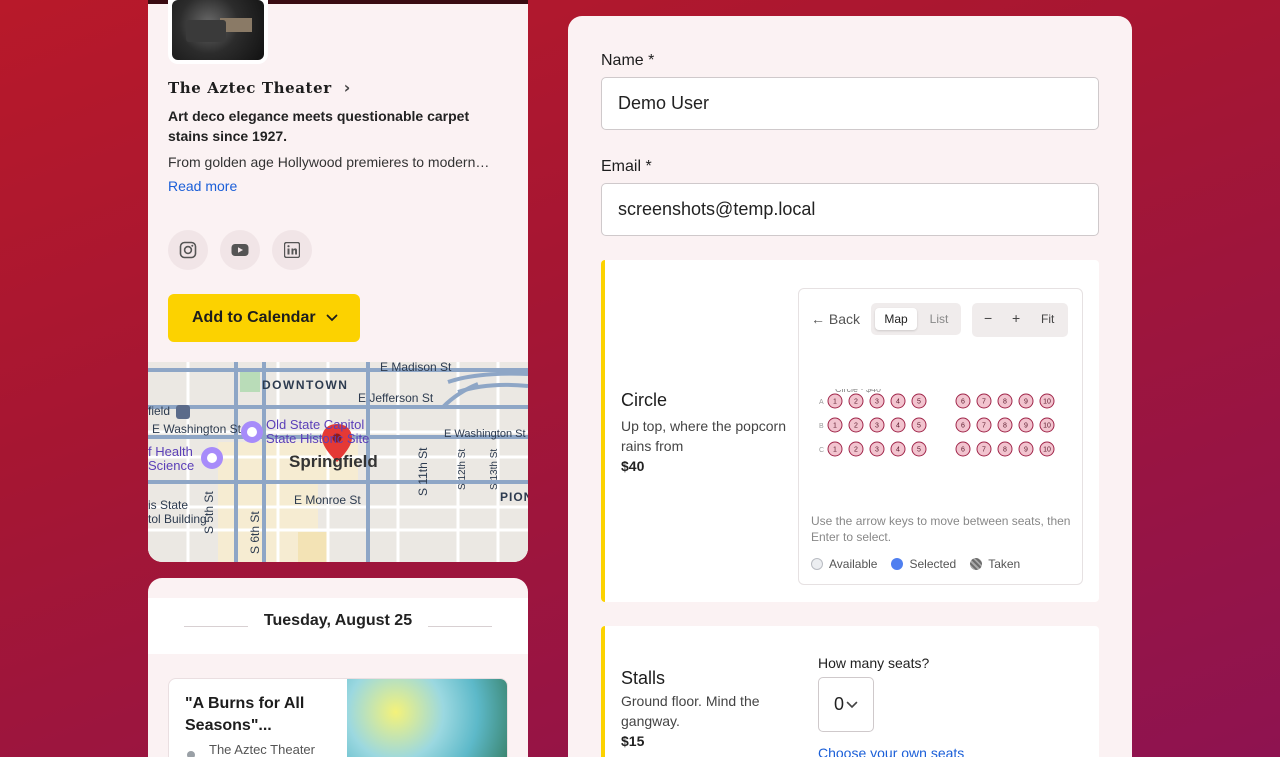 The height and width of the screenshot is (757, 1280). I want to click on date-header, so click(338, 626).